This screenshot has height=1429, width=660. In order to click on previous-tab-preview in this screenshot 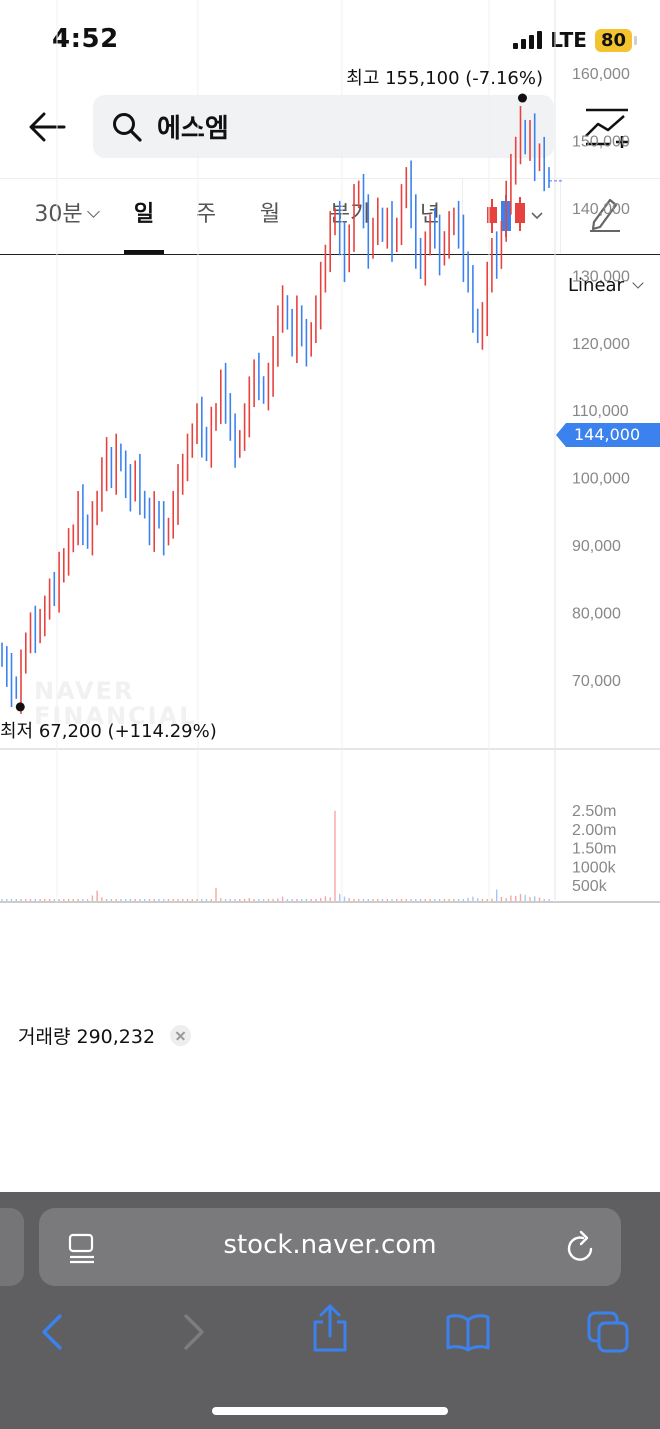, I will do `click(12, 1247)`.